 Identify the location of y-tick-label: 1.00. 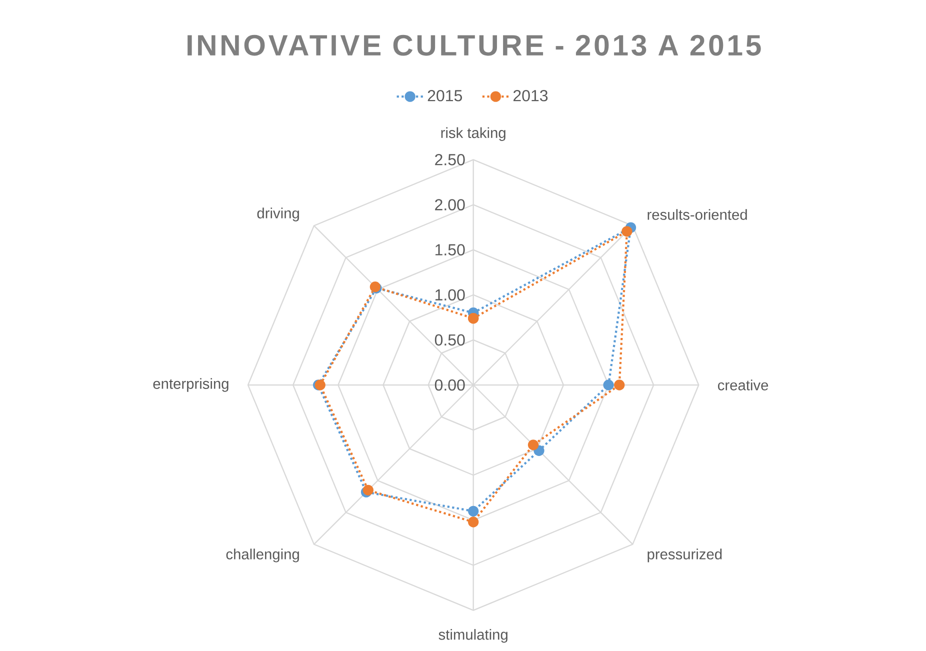
(450, 295).